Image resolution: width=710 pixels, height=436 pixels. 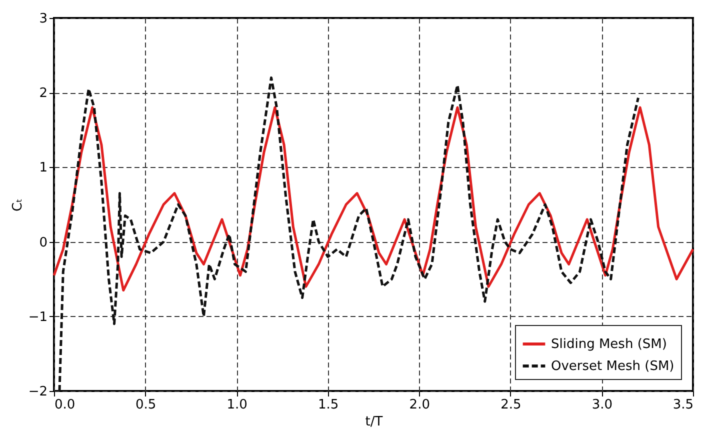 What do you see at coordinates (612, 366) in the screenshot?
I see `legend-label: Overset Mesh (SM)` at bounding box center [612, 366].